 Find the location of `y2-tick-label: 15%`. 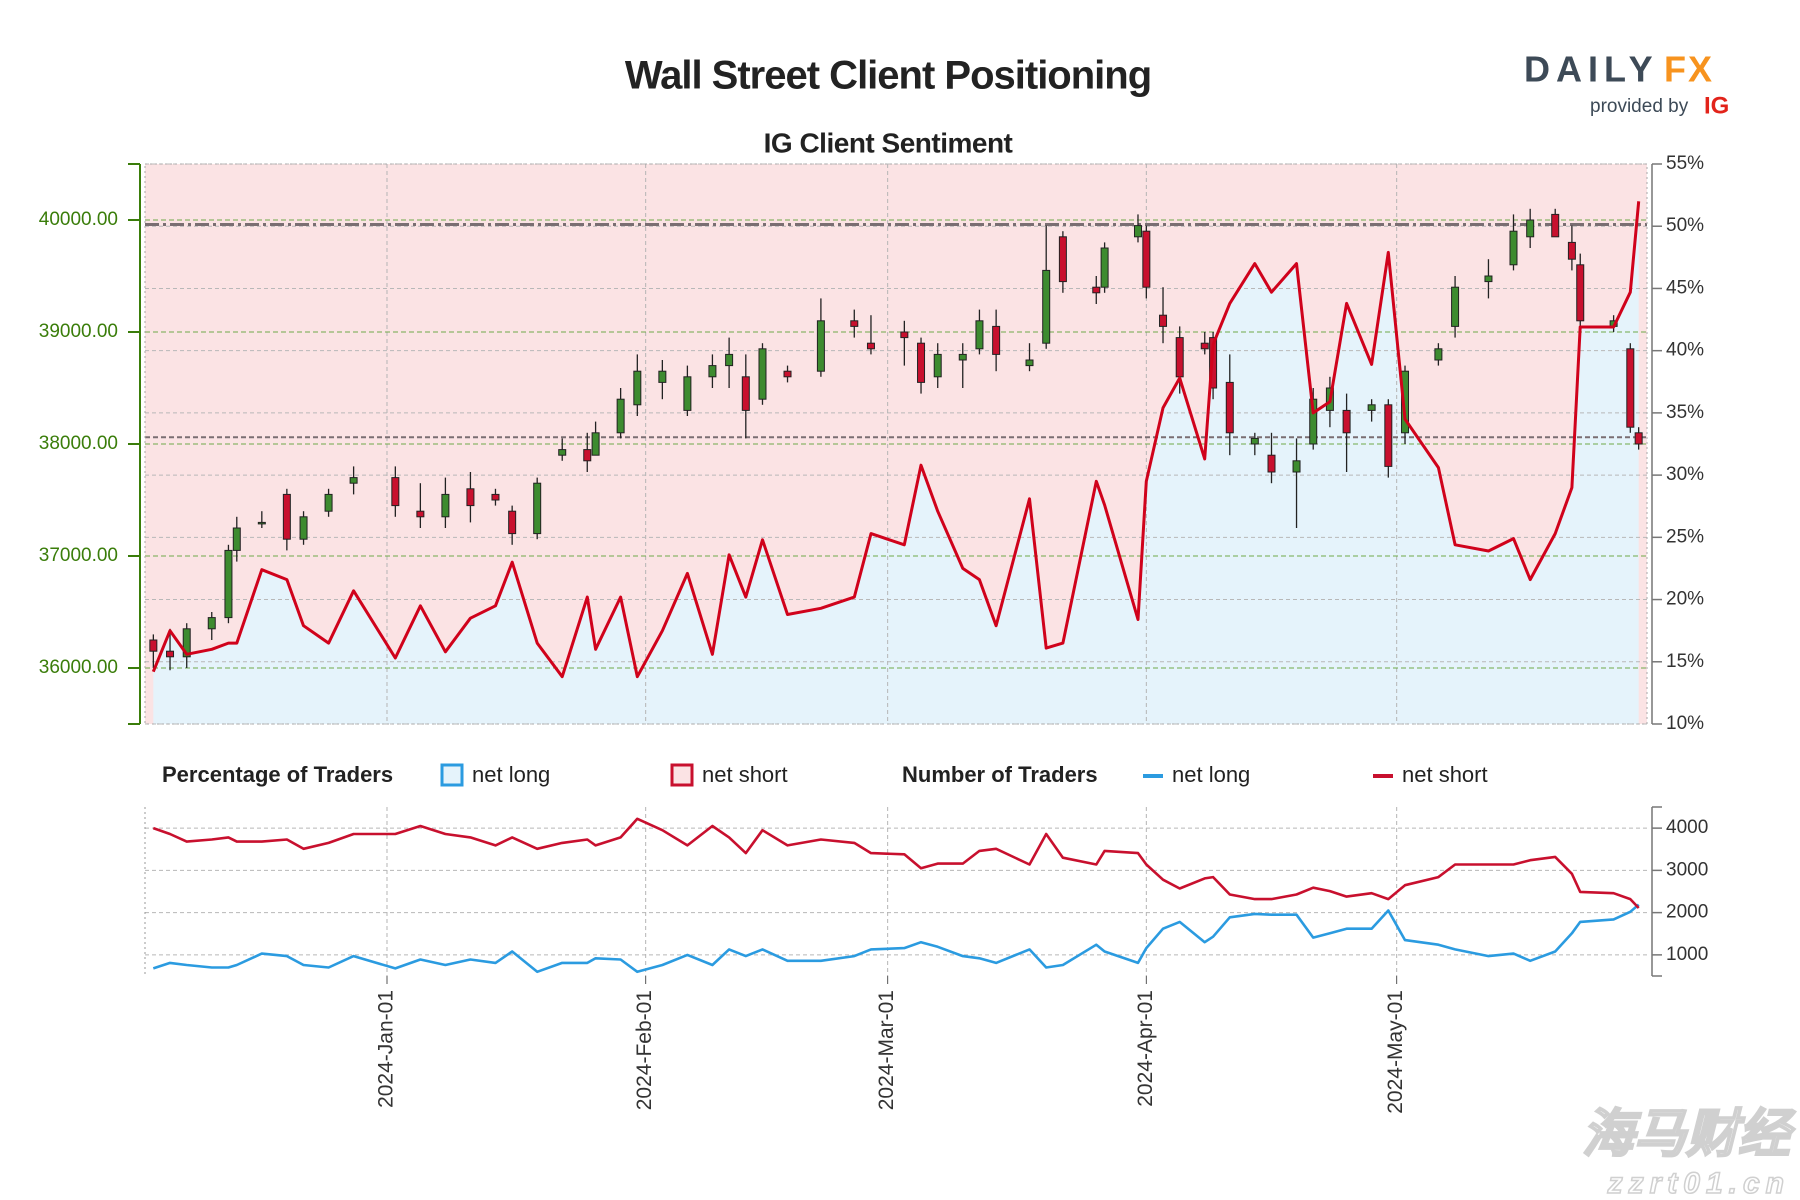

y2-tick-label: 15% is located at coordinates (1685, 661).